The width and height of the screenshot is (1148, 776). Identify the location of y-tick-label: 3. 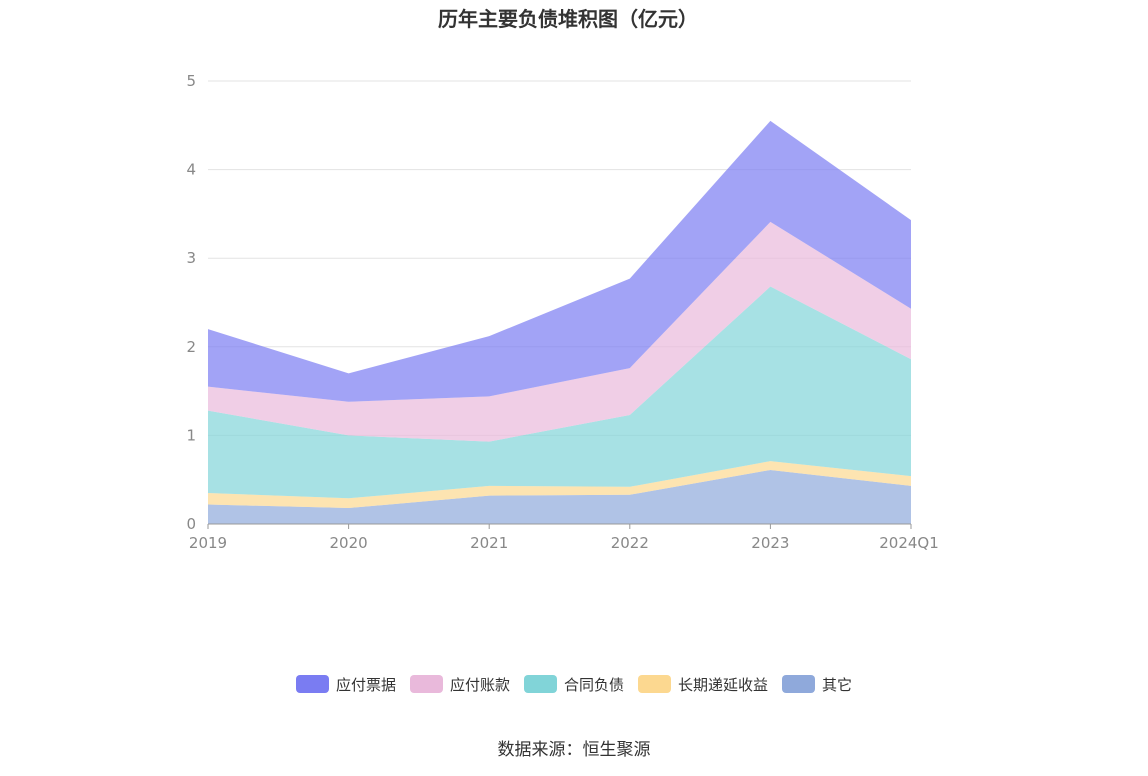
(191, 258).